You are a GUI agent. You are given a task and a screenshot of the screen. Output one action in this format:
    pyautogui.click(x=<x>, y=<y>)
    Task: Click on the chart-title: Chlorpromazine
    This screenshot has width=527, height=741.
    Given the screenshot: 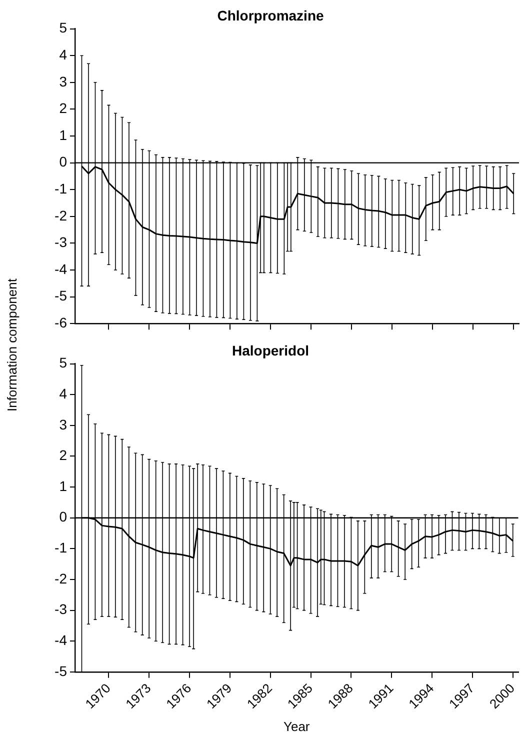 What is the action you would take?
    pyautogui.click(x=270, y=15)
    